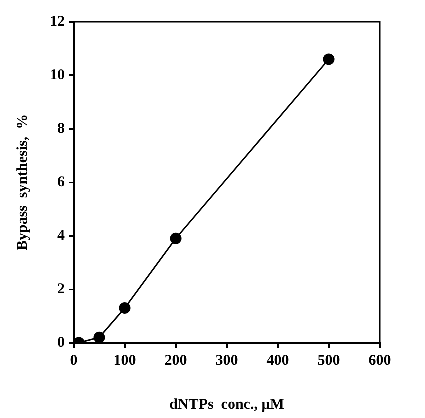  What do you see at coordinates (176, 360) in the screenshot?
I see `x-tick-label: 200` at bounding box center [176, 360].